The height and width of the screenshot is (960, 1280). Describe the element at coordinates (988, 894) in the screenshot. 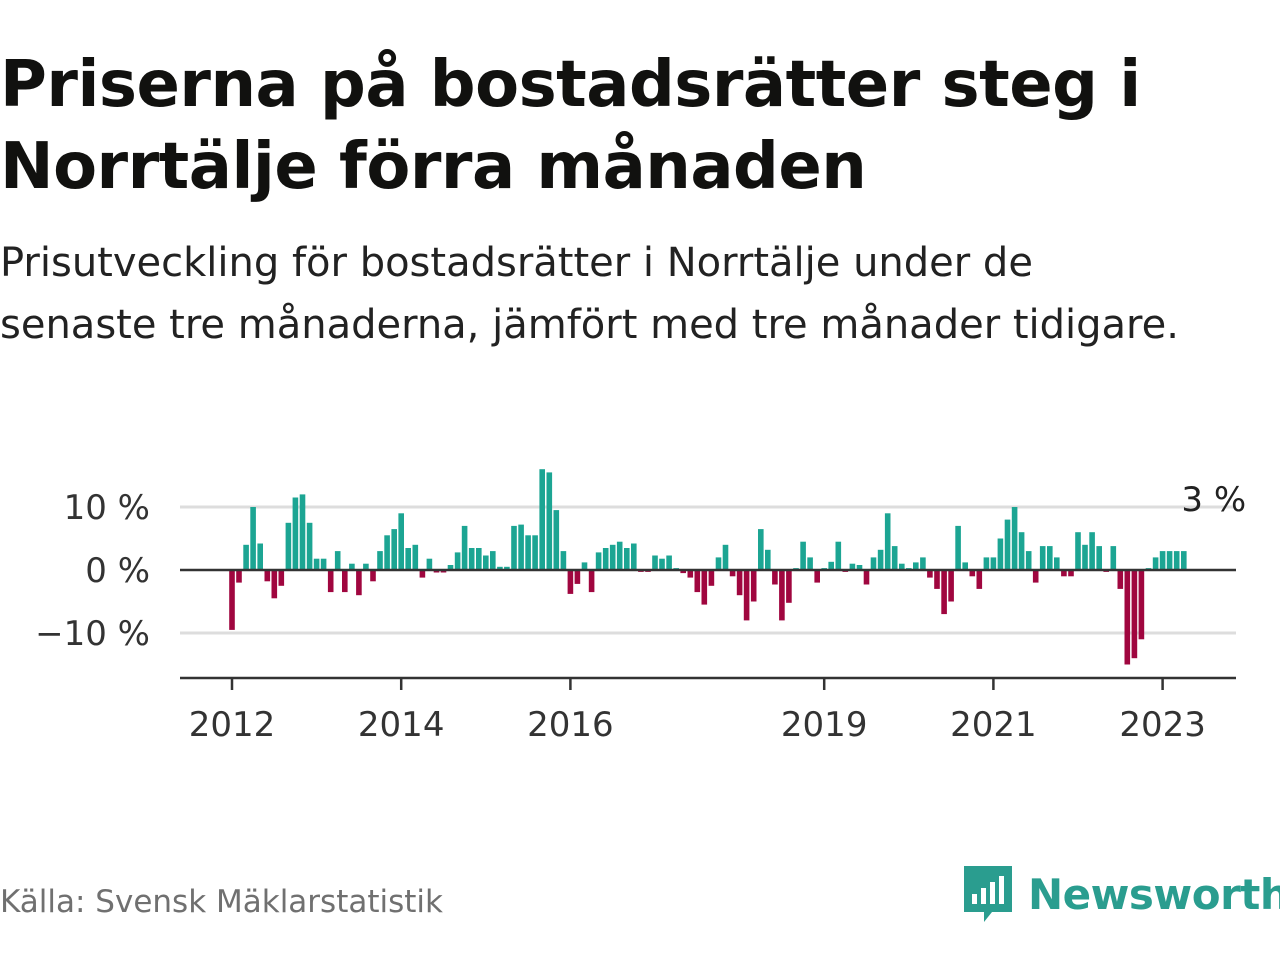

I see `newsworthy-logo-icon` at that location.